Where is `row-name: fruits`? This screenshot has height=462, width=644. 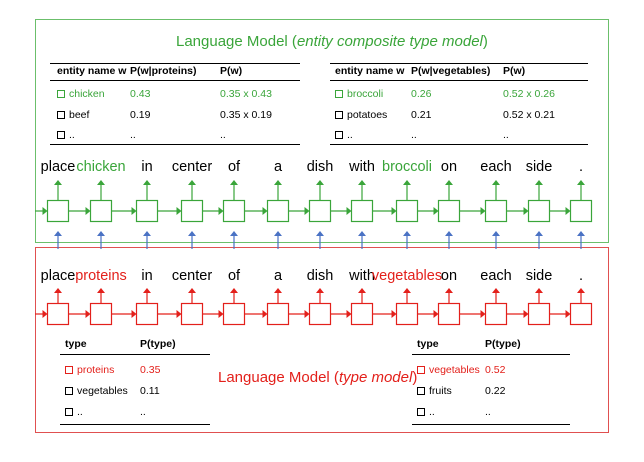 row-name: fruits is located at coordinates (434, 391).